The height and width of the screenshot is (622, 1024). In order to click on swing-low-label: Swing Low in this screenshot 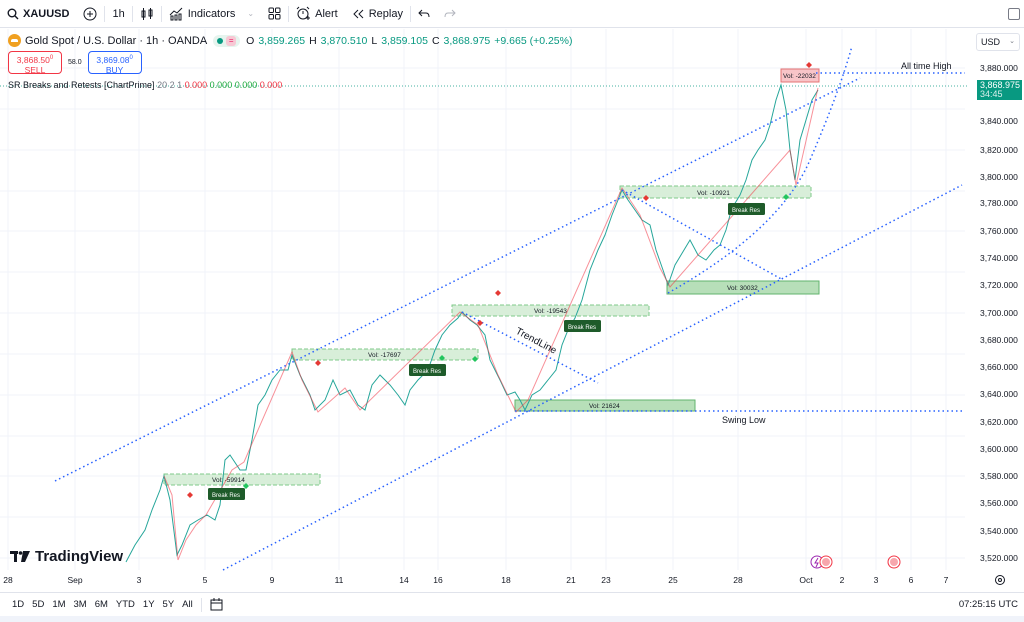, I will do `click(744, 420)`.